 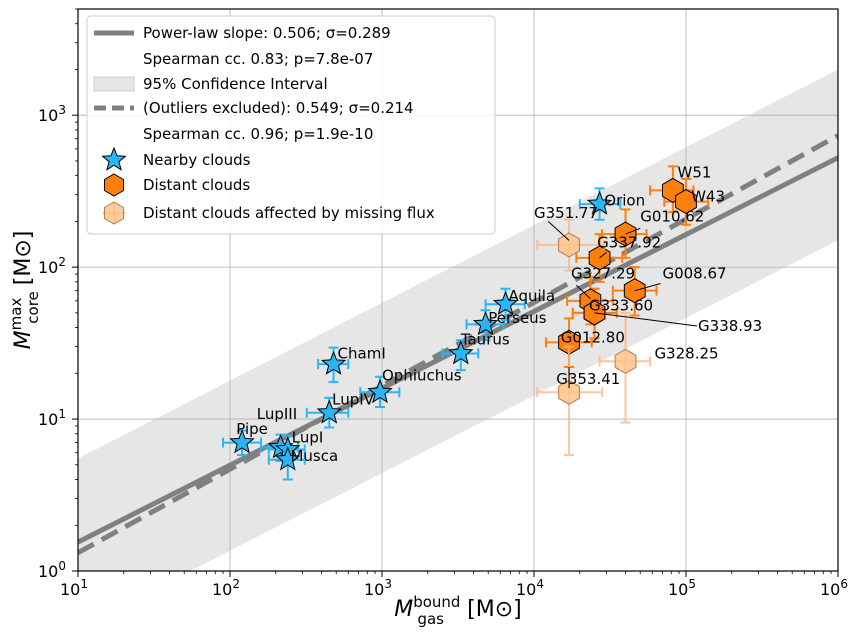 What do you see at coordinates (114, 213) in the screenshot?
I see `legend-handle-hexagon-faded` at bounding box center [114, 213].